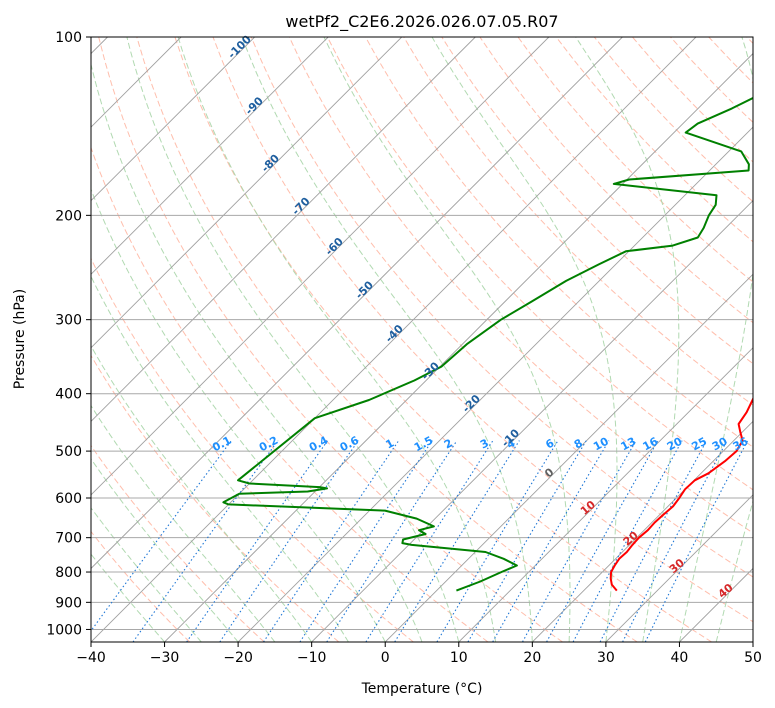  What do you see at coordinates (741, 444) in the screenshot?
I see `mixing-ratio-label: 36` at bounding box center [741, 444].